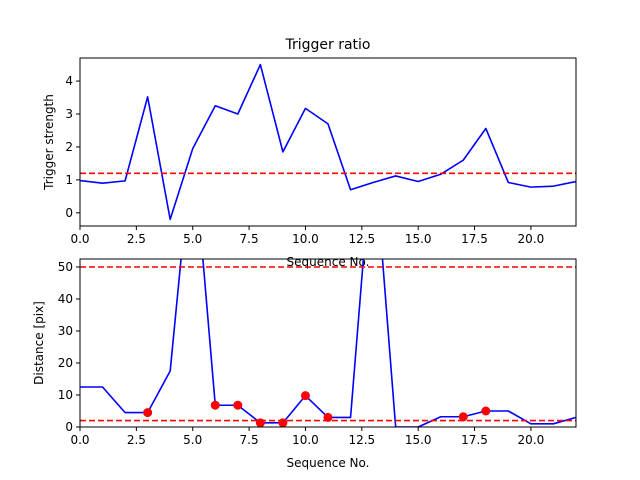 Image resolution: width=640 pixels, height=480 pixels. Describe the element at coordinates (65, 395) in the screenshot. I see `y-tick-label: 10` at that location.